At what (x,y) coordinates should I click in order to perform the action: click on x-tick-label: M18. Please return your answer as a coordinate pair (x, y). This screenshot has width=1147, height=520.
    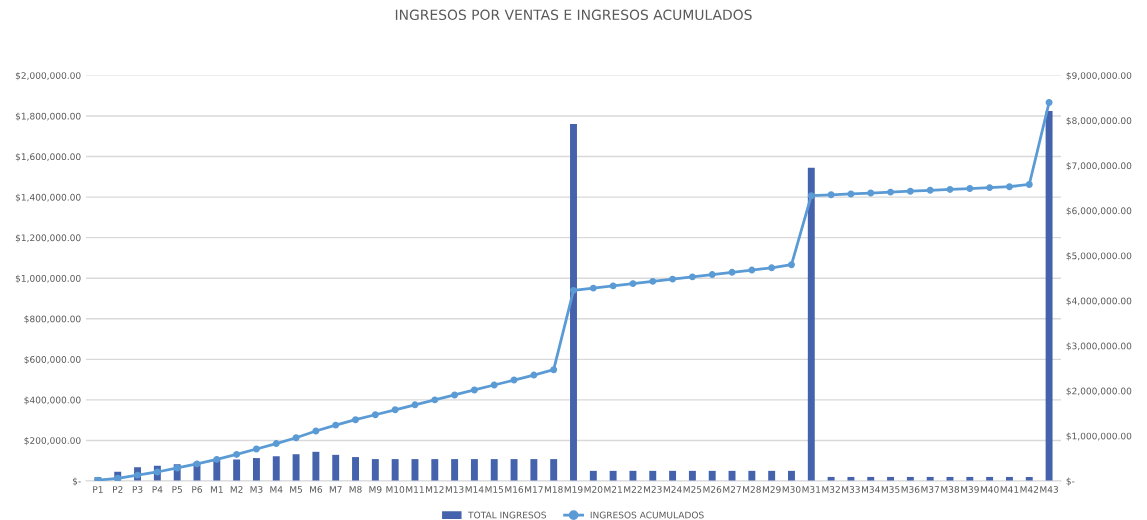
    Looking at the image, I should click on (553, 489).